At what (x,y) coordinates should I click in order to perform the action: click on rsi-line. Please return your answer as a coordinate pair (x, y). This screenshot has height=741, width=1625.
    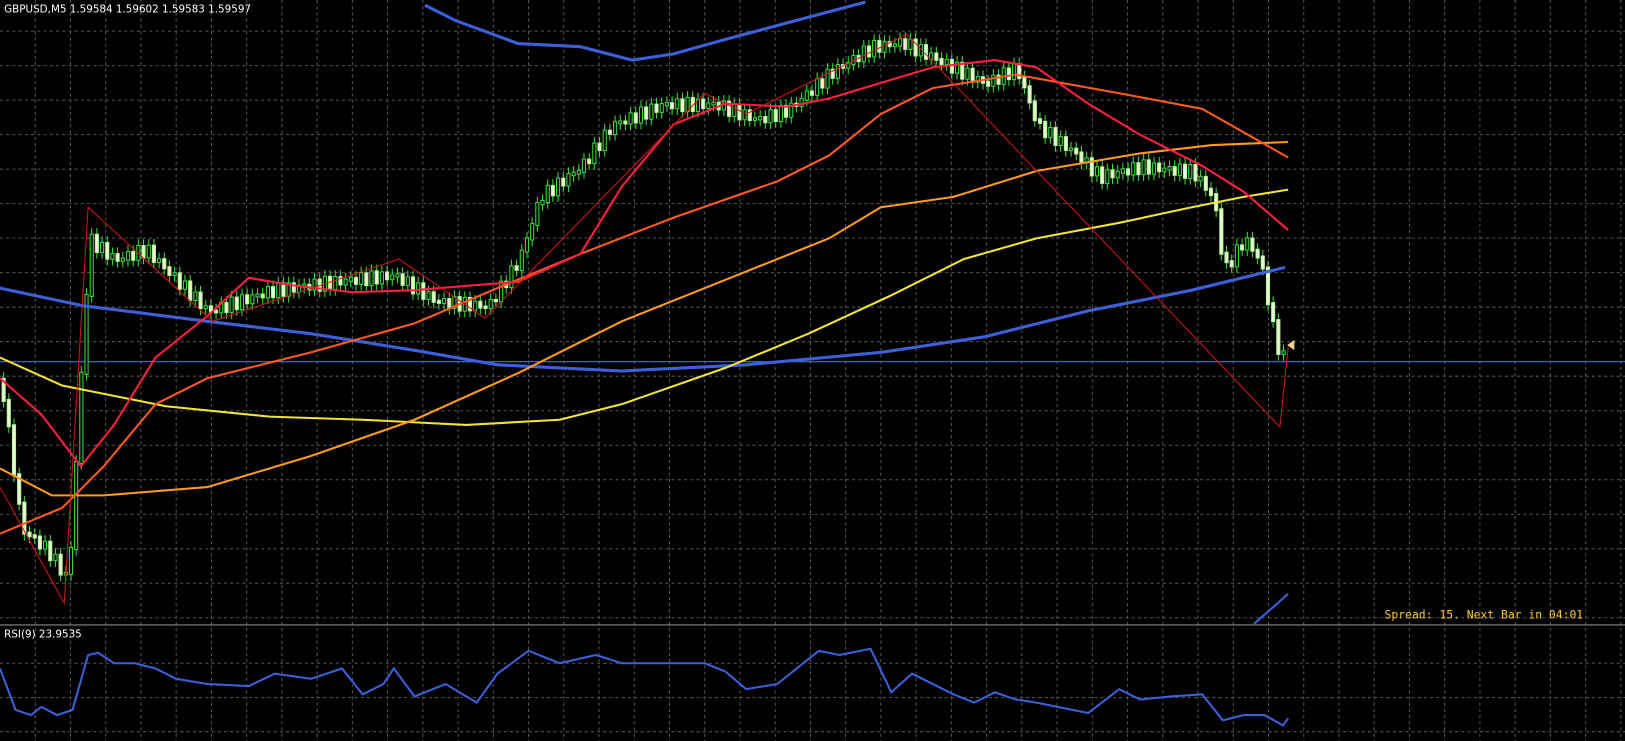
    Looking at the image, I should click on (645, 687).